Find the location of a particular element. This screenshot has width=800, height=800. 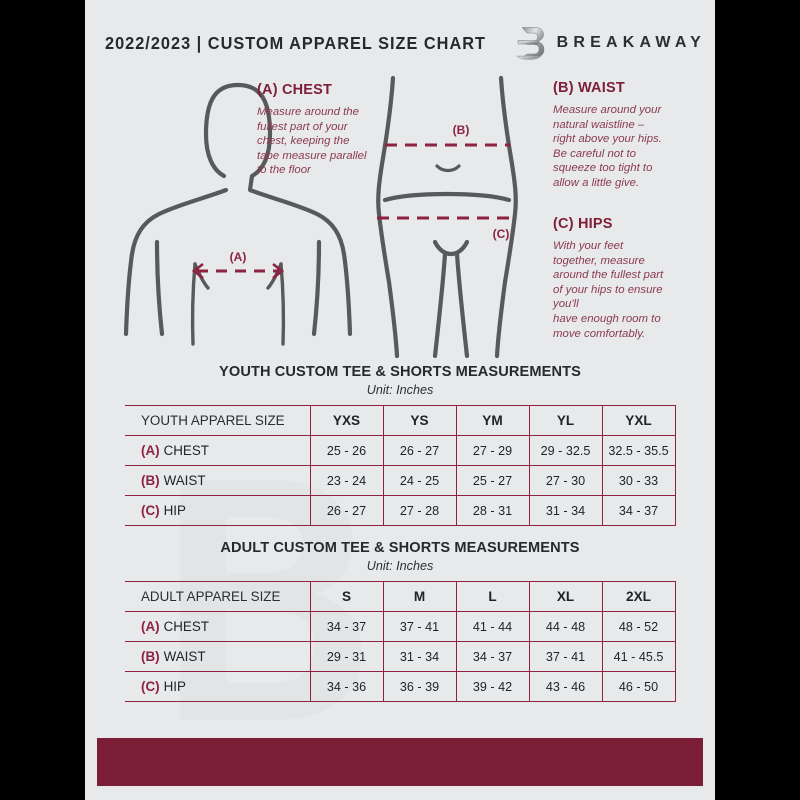

adult-waist-l: 34 - 37 is located at coordinates (492, 656).